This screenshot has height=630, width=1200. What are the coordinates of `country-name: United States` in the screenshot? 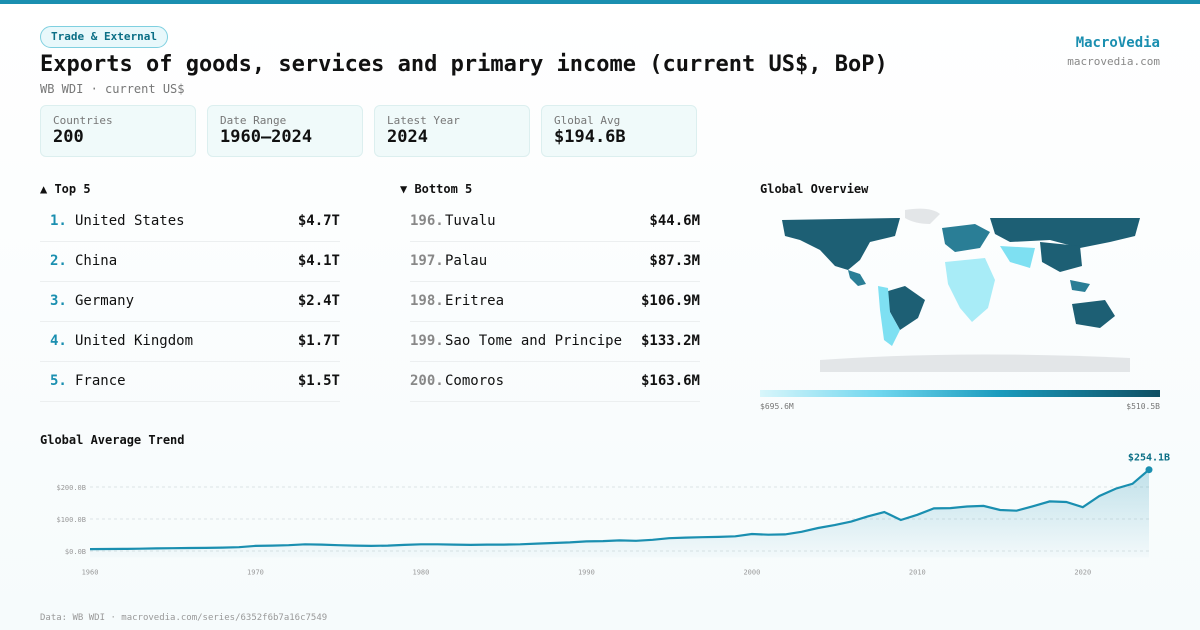 It's located at (130, 221).